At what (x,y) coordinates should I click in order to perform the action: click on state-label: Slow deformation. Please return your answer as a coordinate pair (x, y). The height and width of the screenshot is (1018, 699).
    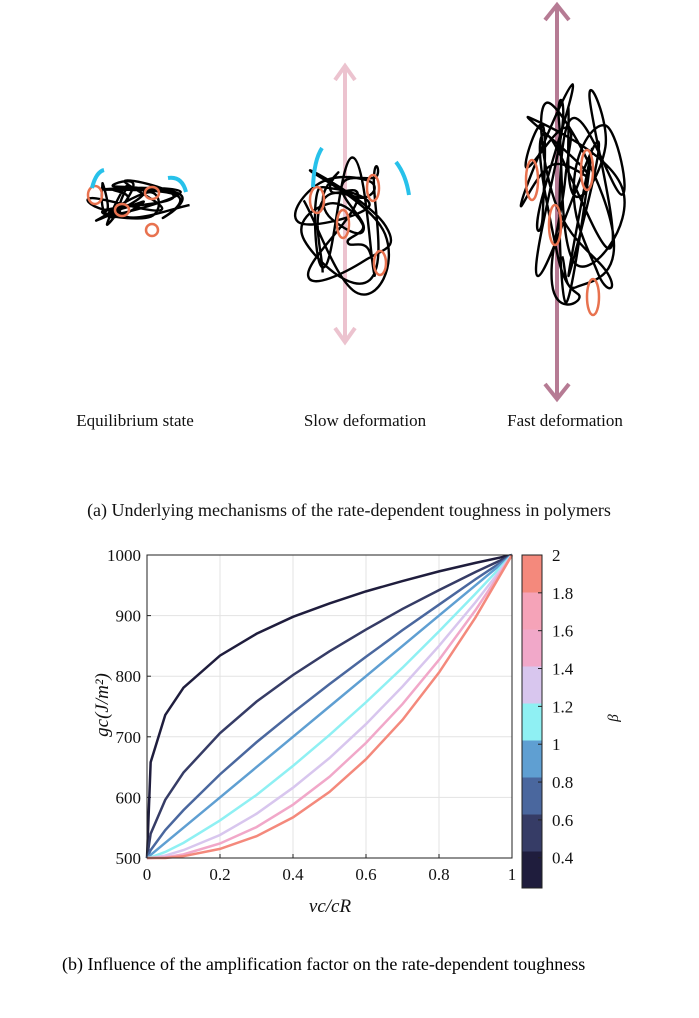
    Looking at the image, I should click on (365, 420).